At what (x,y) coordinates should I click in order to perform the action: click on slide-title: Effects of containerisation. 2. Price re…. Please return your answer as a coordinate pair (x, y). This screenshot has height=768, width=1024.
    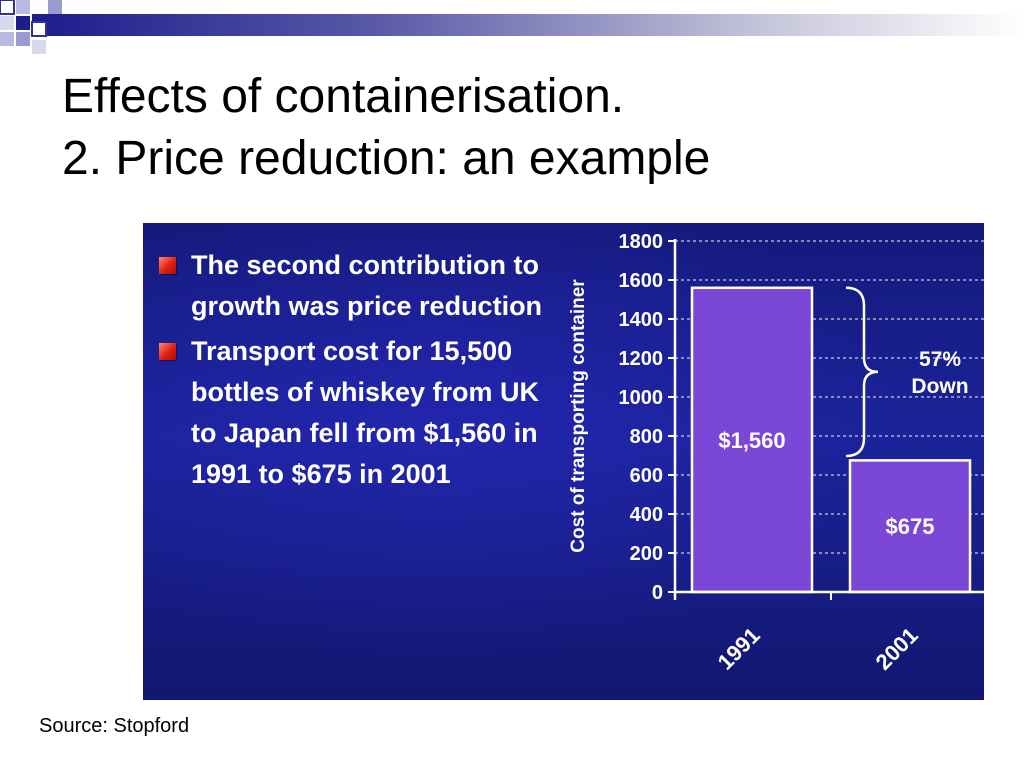
    Looking at the image, I should click on (386, 128).